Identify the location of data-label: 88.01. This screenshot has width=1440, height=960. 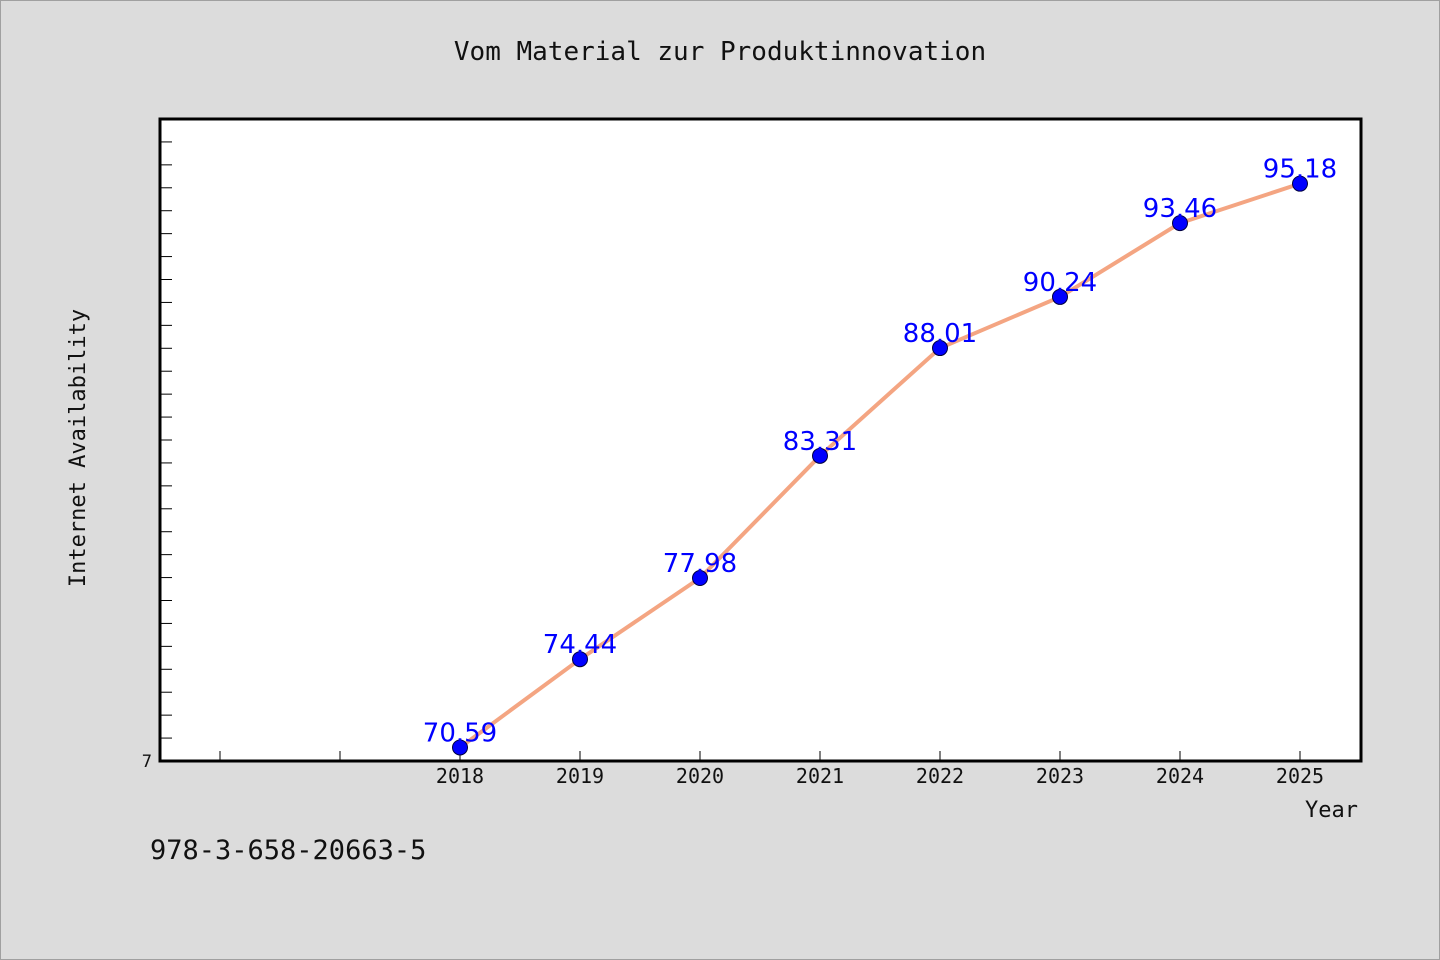
(940, 334).